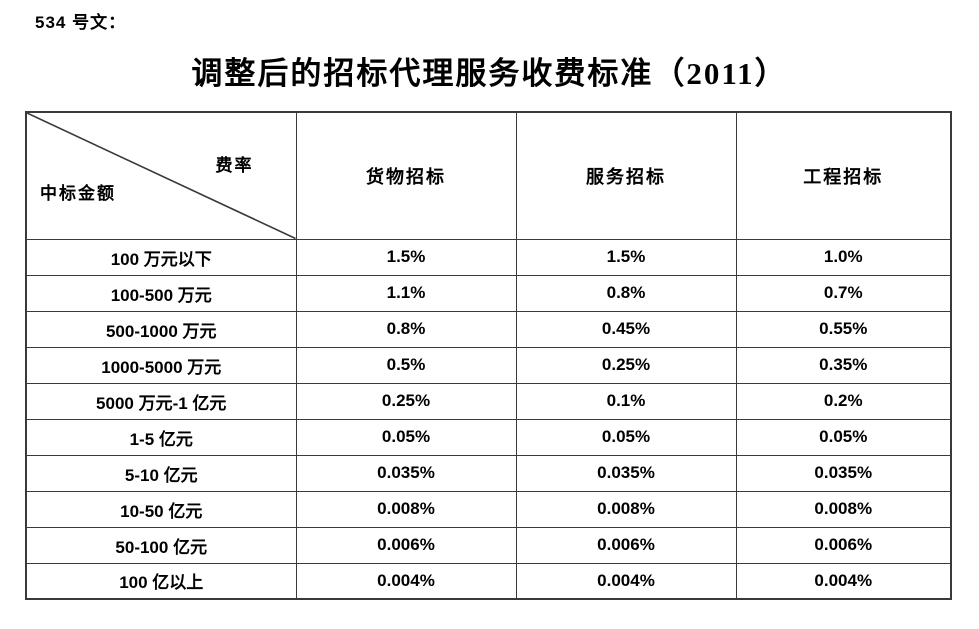 The width and height of the screenshot is (979, 629). I want to click on corner-header-cell: 费率 中标金额, so click(161, 175).